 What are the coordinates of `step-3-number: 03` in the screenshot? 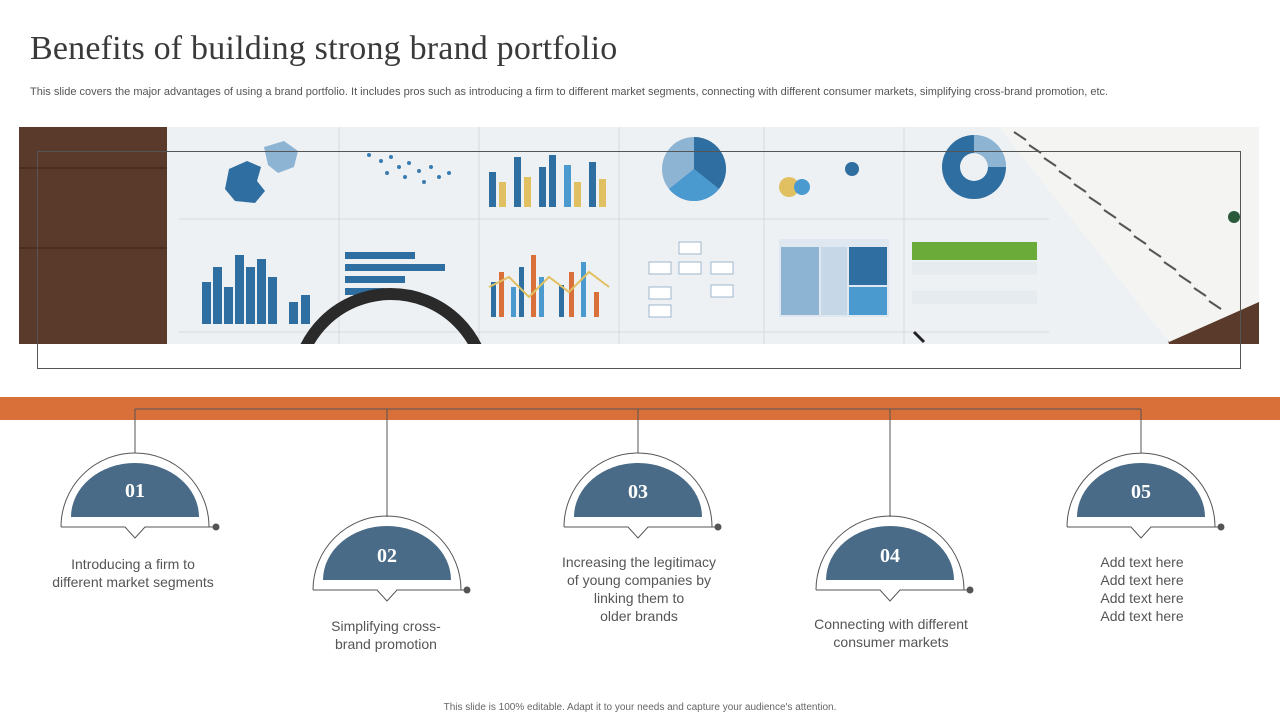 It's located at (638, 492).